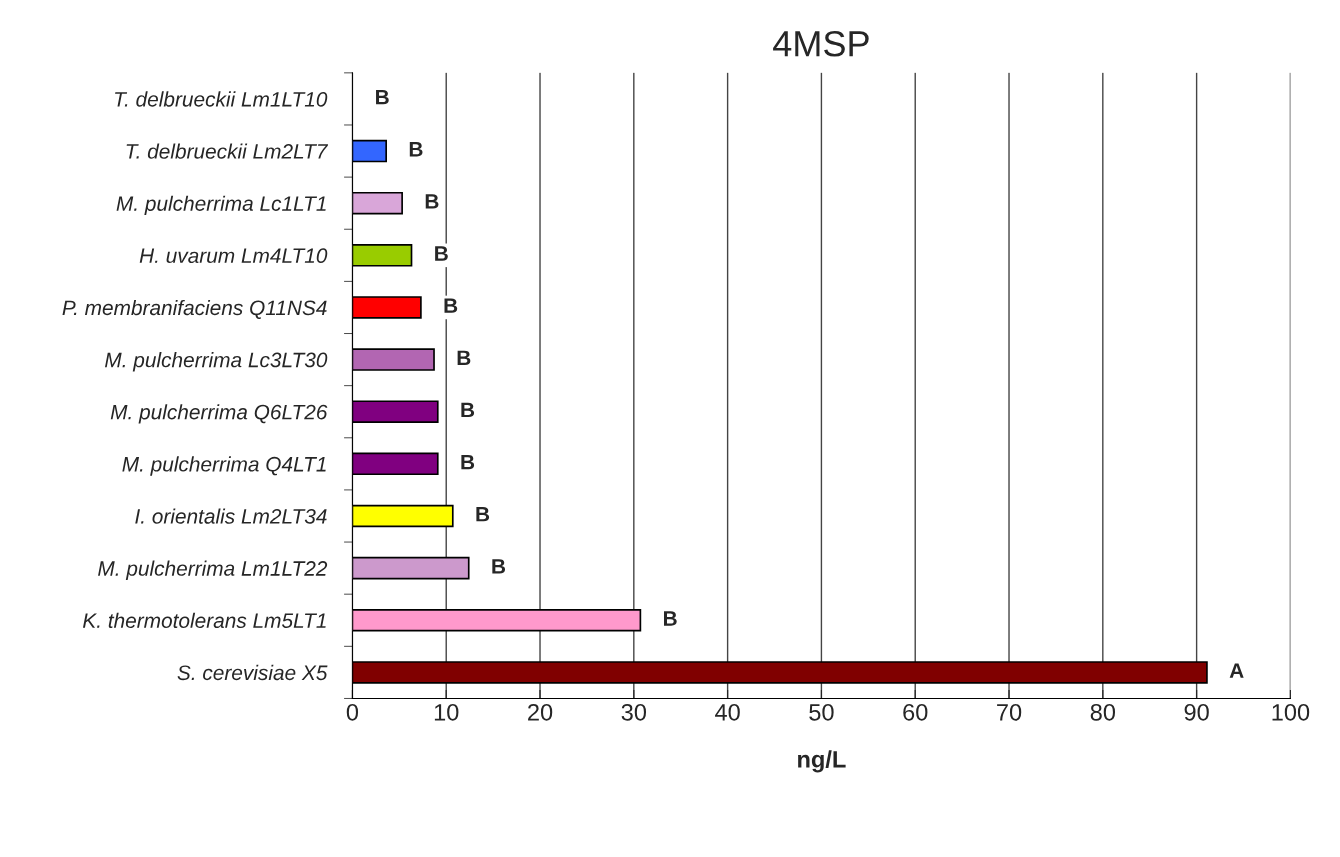 The height and width of the screenshot is (857, 1340). I want to click on y-tick-label: M. pulcherrima Lc3LT30, so click(216, 362).